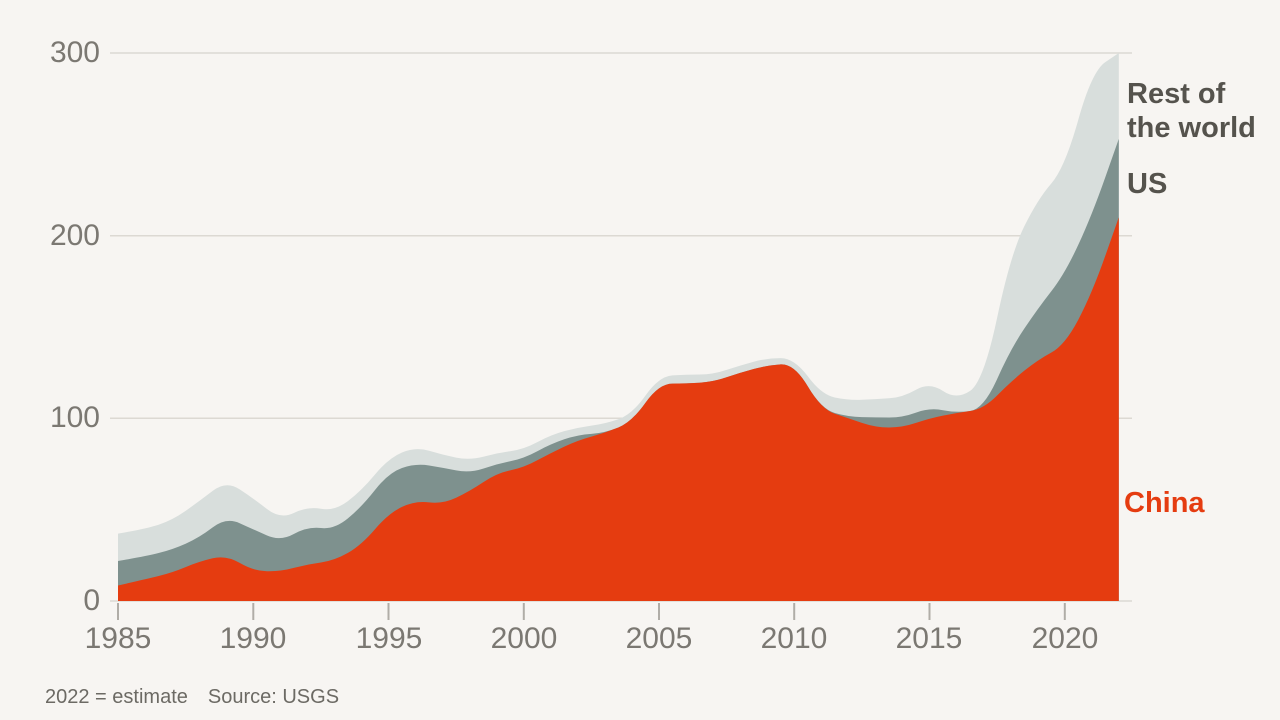  Describe the element at coordinates (389, 638) in the screenshot. I see `x-tick-label-1995: 1995` at that location.